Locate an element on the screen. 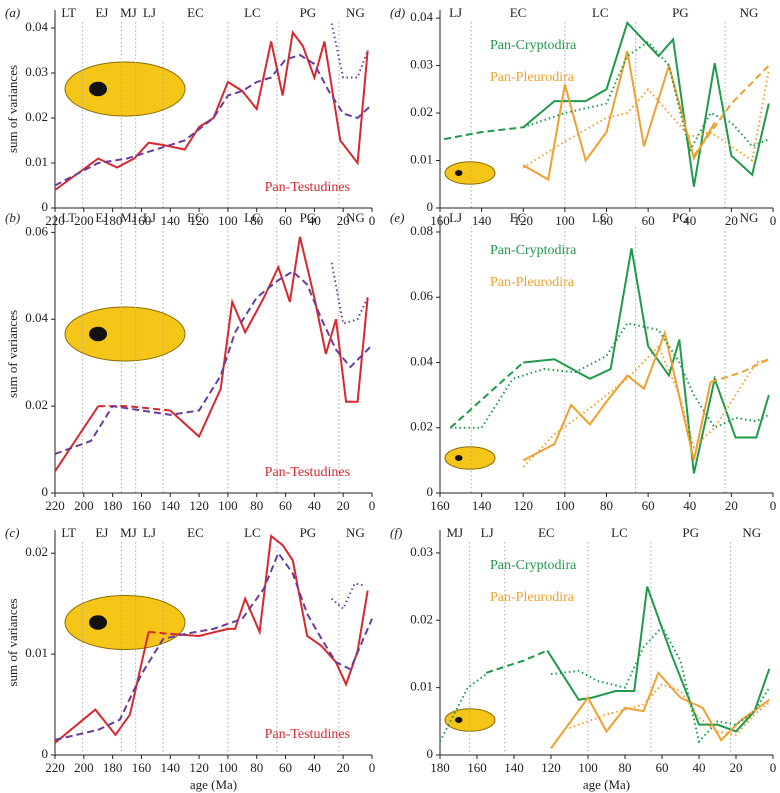  period-label: LT is located at coordinates (68, 532).